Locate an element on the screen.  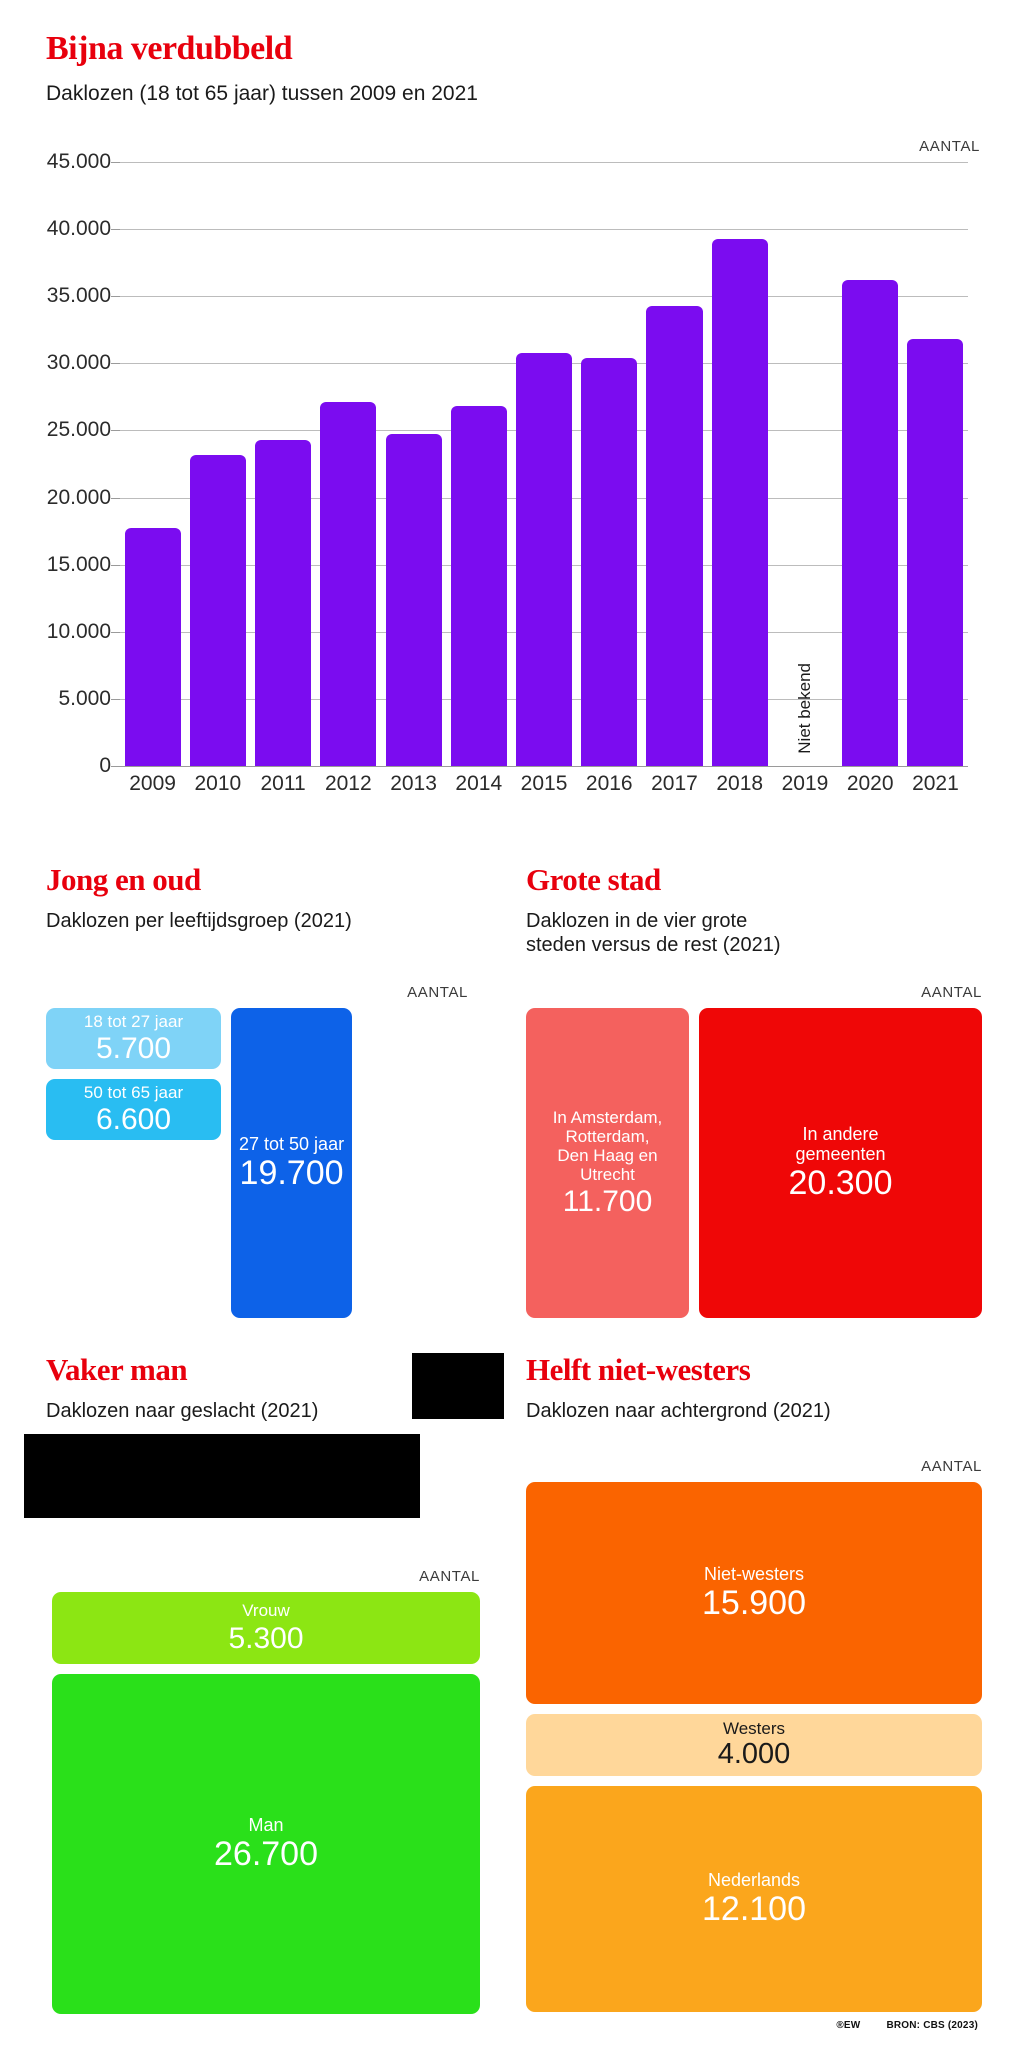
footer-source: BRON: CBS (2023) is located at coordinates (932, 2025).